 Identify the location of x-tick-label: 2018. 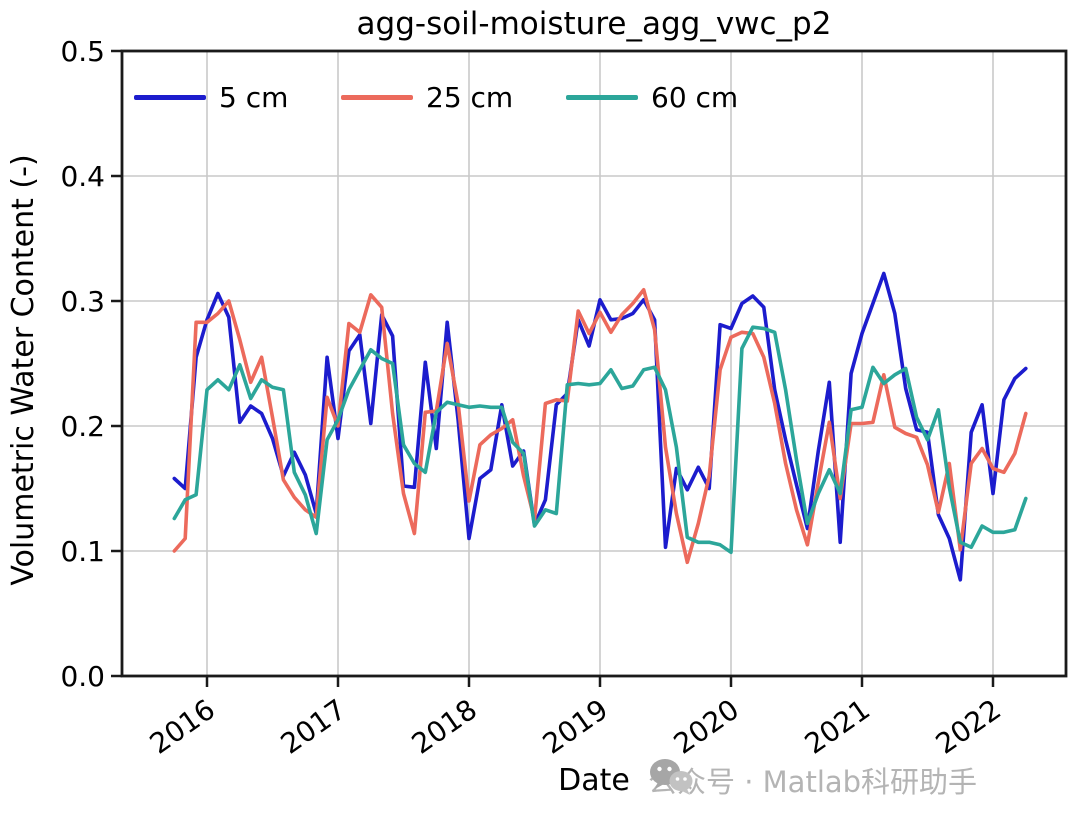
(444, 727).